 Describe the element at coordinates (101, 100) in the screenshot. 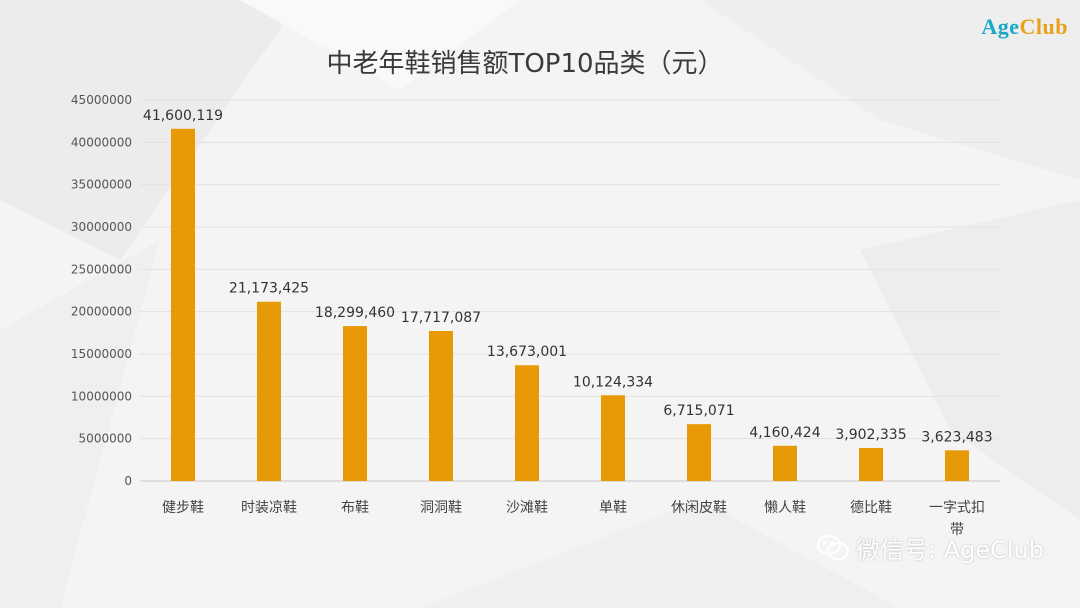

I see `y-tick-label: 45000000` at that location.